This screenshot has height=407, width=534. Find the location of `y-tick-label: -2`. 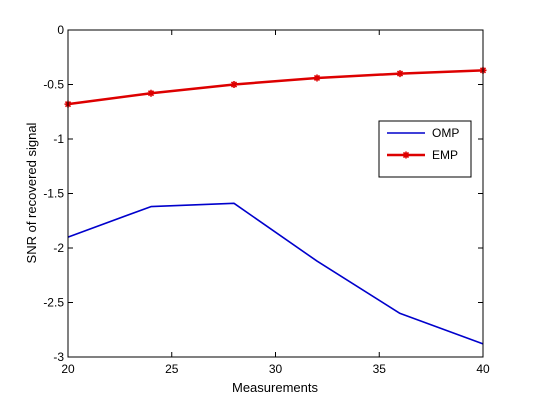

y-tick-label: -2 is located at coordinates (58, 248).